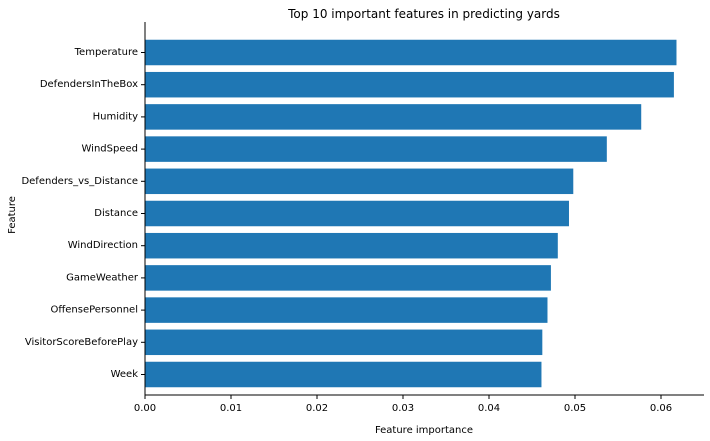 This screenshot has height=441, width=710. Describe the element at coordinates (145, 408) in the screenshot. I see `x-tick-label: 0.00` at that location.